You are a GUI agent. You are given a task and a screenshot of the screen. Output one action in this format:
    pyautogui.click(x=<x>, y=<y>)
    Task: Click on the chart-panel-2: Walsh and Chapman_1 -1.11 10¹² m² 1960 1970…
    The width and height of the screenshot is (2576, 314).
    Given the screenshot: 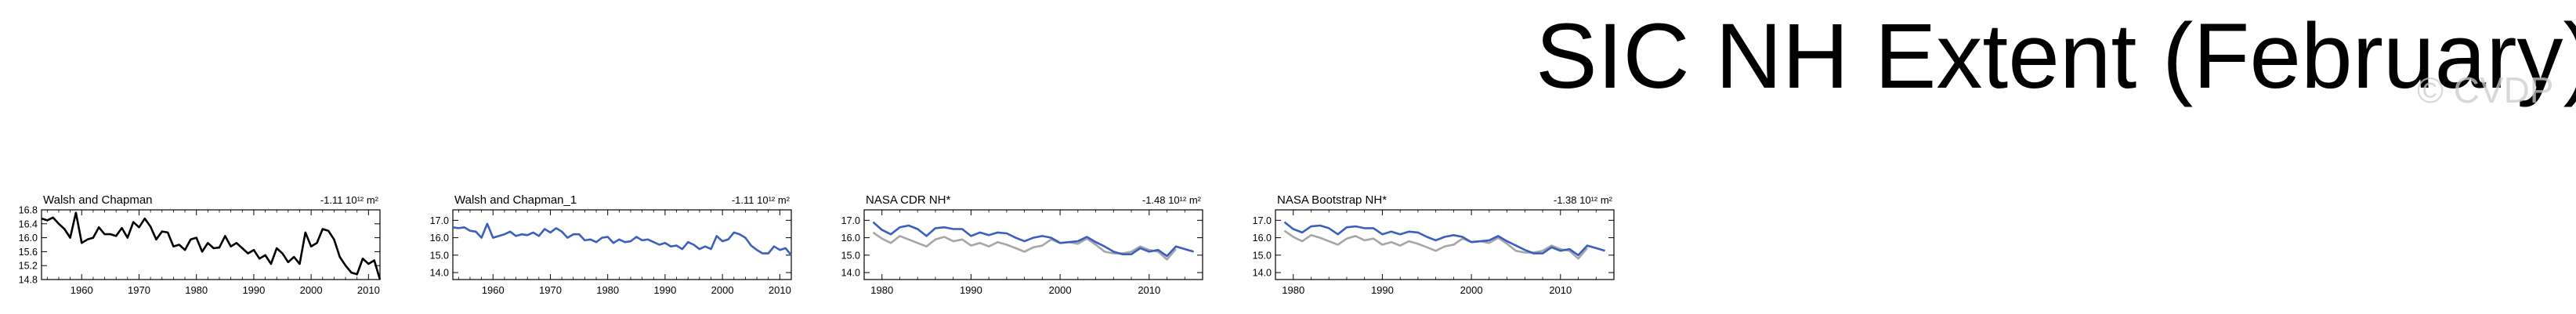 What is the action you would take?
    pyautogui.click(x=612, y=244)
    